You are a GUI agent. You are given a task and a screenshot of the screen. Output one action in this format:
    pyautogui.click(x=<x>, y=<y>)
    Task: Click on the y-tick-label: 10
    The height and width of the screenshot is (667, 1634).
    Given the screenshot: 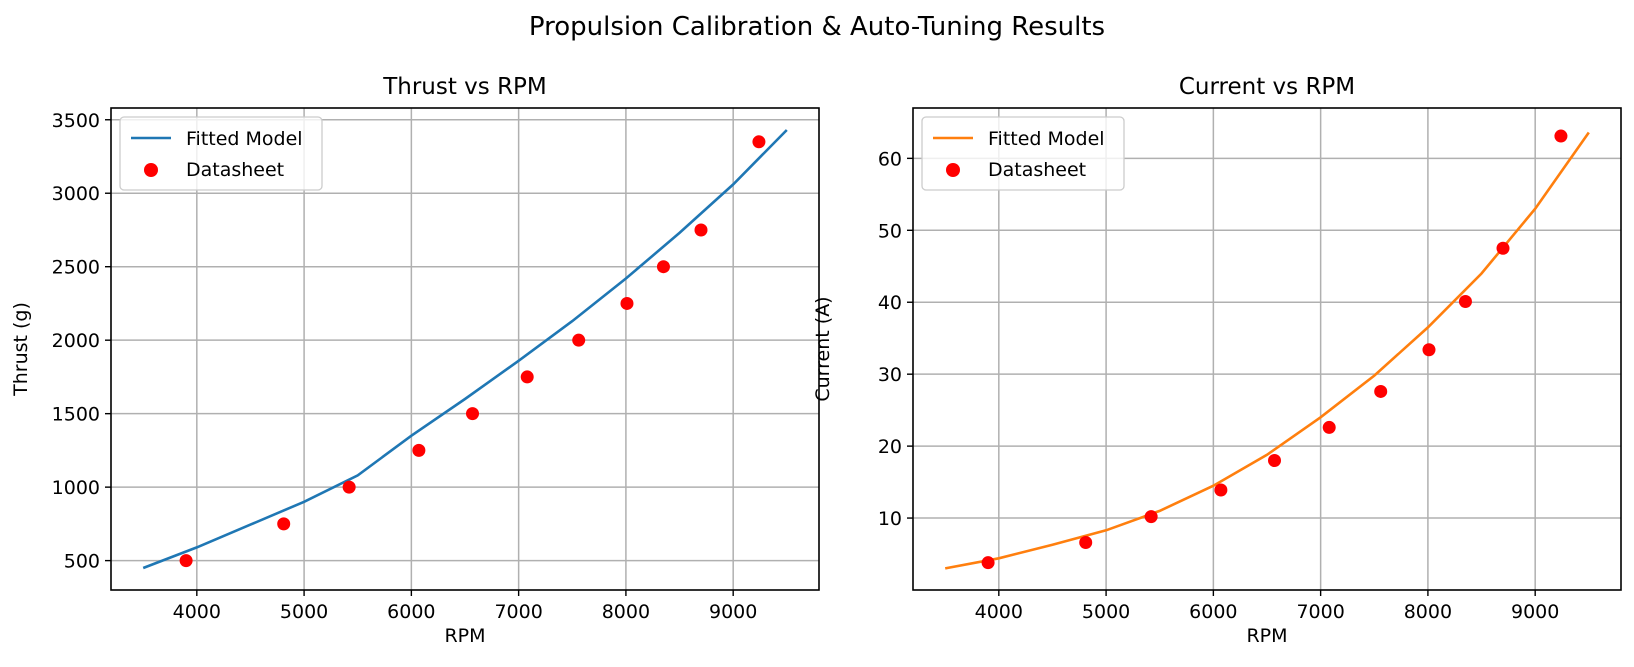 What is the action you would take?
    pyautogui.click(x=890, y=519)
    